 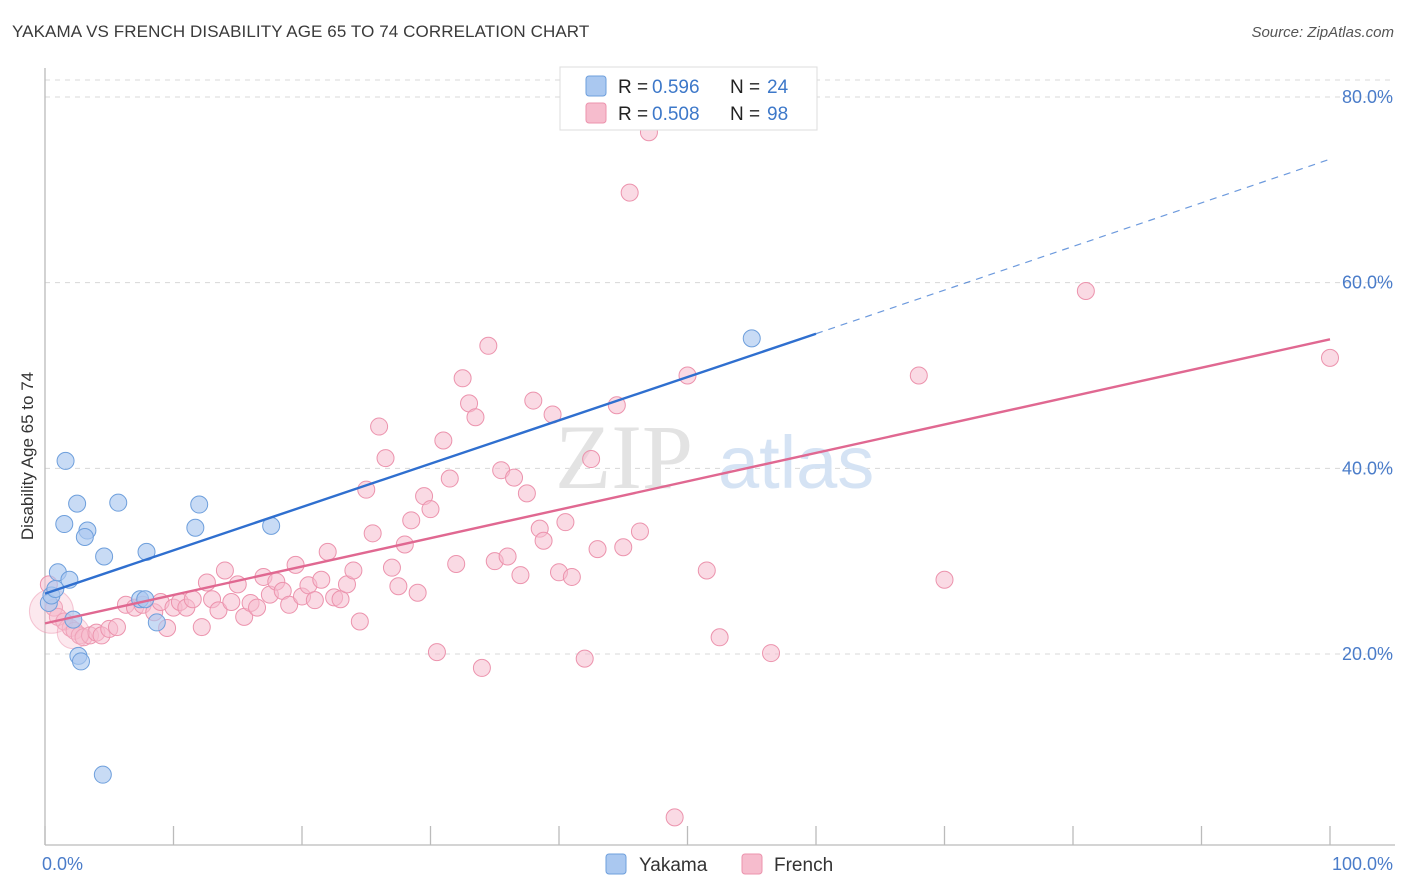 I want to click on watermark-atlas: atlas, so click(x=796, y=462).